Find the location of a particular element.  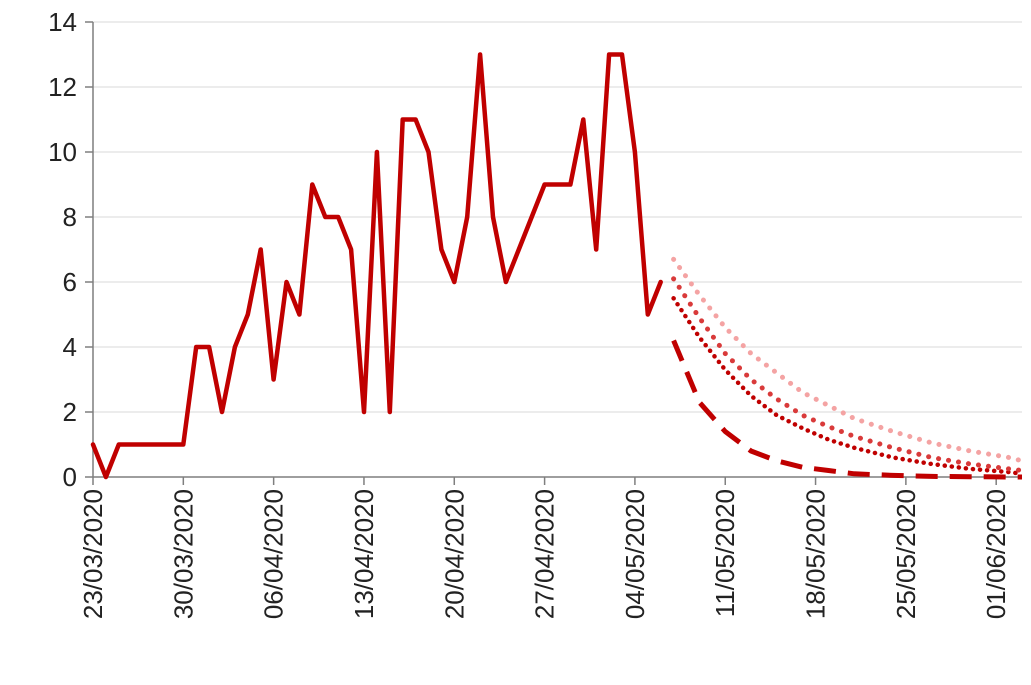

y-tick-label: 0 is located at coordinates (70, 477).